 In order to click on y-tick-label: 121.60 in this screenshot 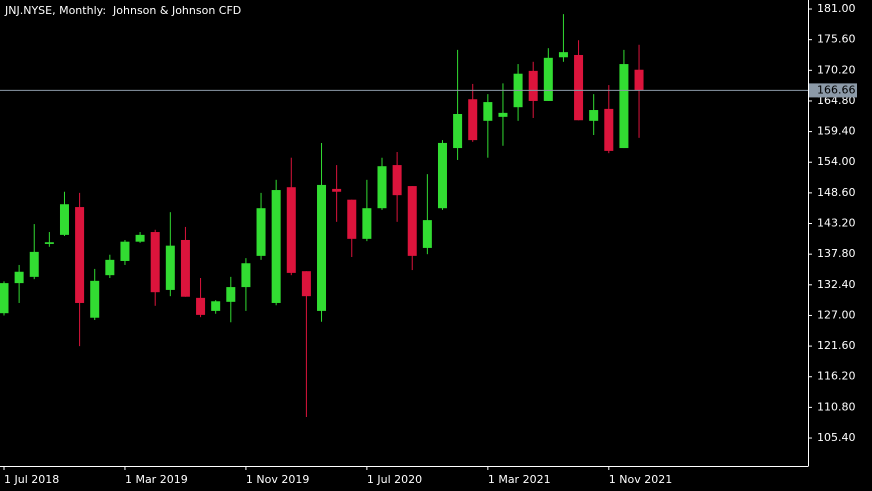, I will do `click(836, 345)`.